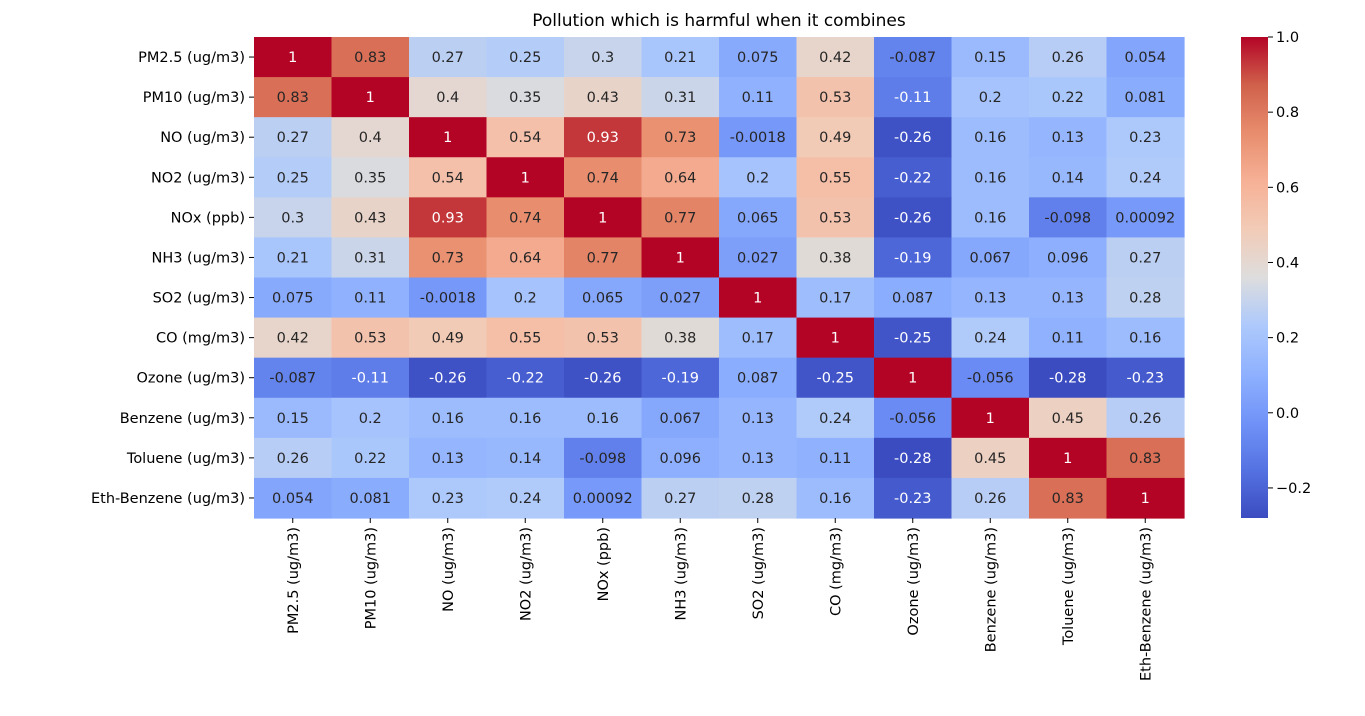 This screenshot has width=1365, height=716. I want to click on cell-value-label: 0.83, so click(1068, 499).